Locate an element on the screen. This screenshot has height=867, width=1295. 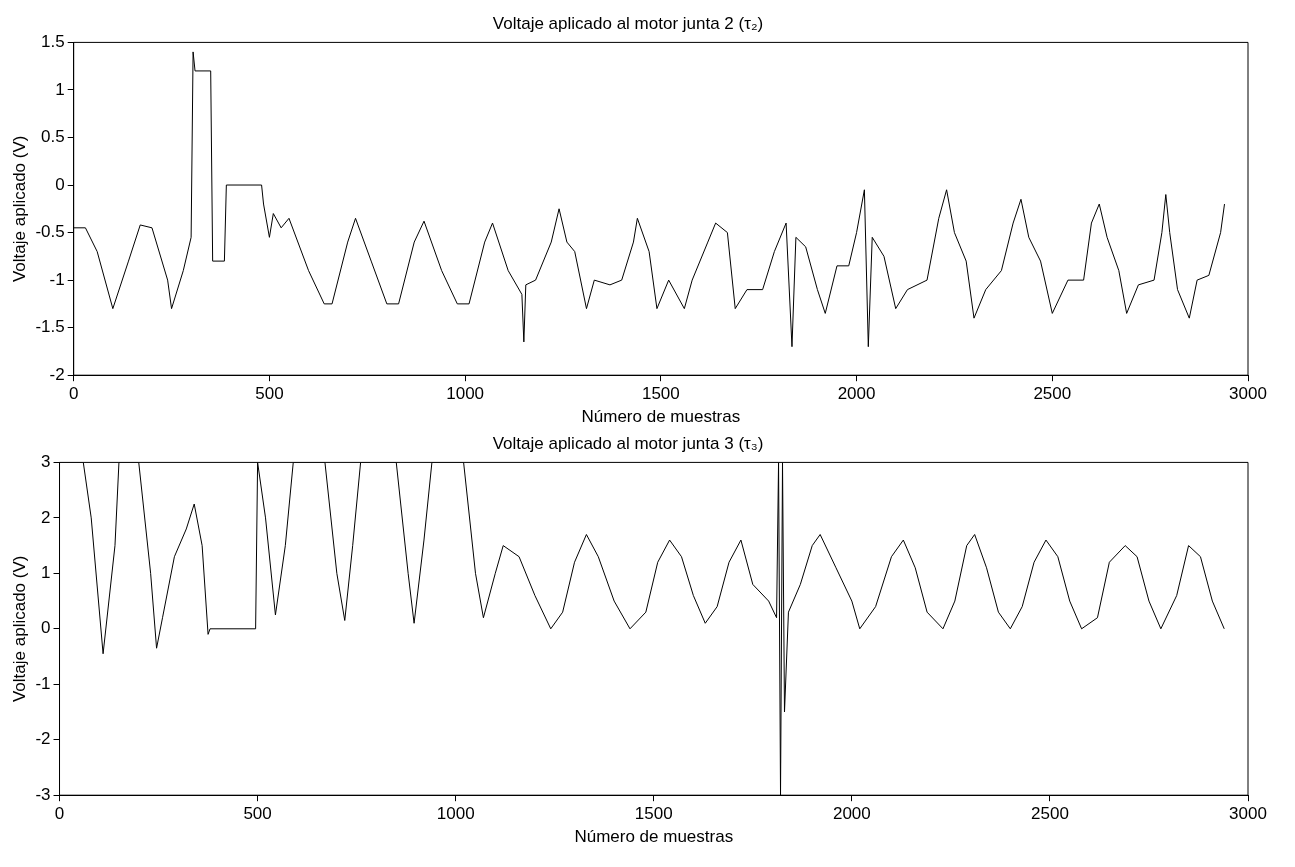
y-tick-label: 3 is located at coordinates (46, 462).